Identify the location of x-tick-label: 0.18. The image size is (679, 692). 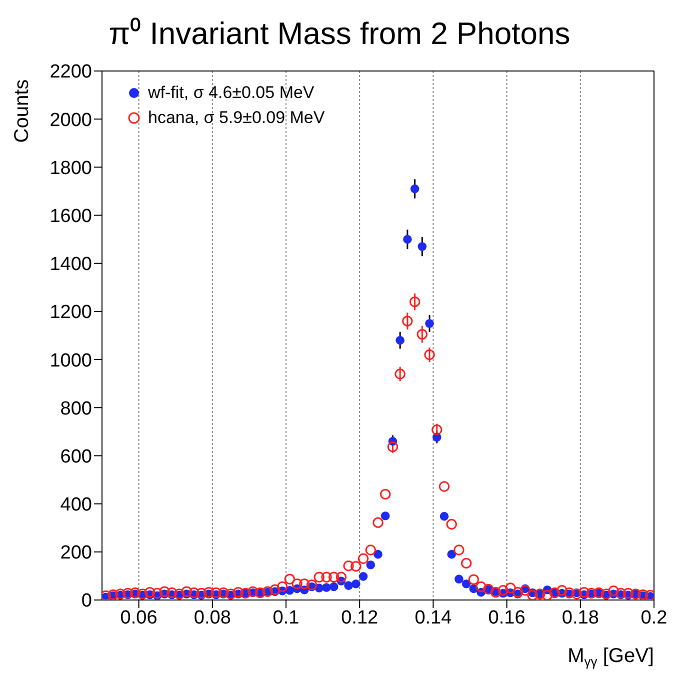
(580, 617).